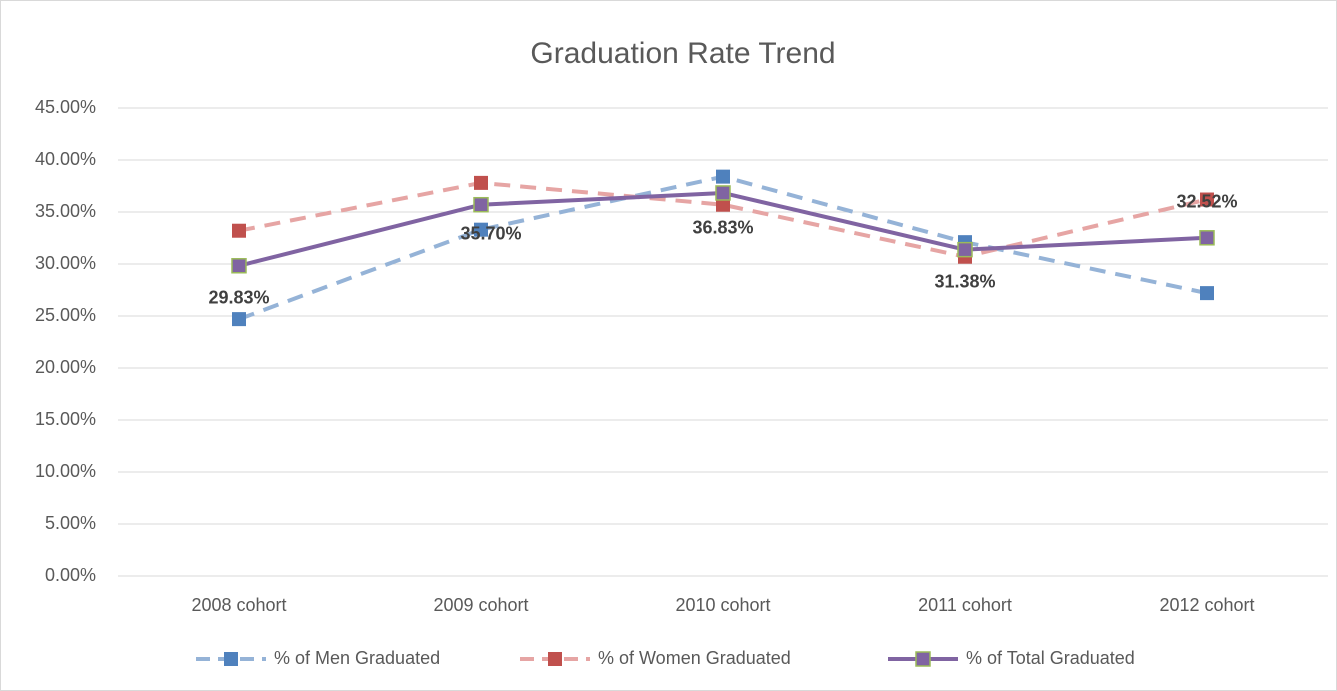 The height and width of the screenshot is (691, 1337). I want to click on y-tick-label: 35.00%, so click(65, 211).